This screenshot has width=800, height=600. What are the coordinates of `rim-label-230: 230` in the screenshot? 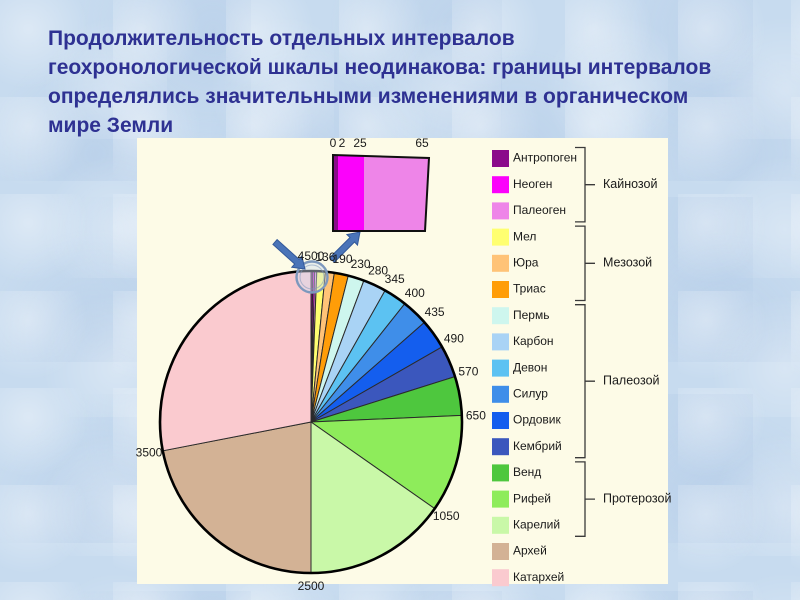 It's located at (361, 264).